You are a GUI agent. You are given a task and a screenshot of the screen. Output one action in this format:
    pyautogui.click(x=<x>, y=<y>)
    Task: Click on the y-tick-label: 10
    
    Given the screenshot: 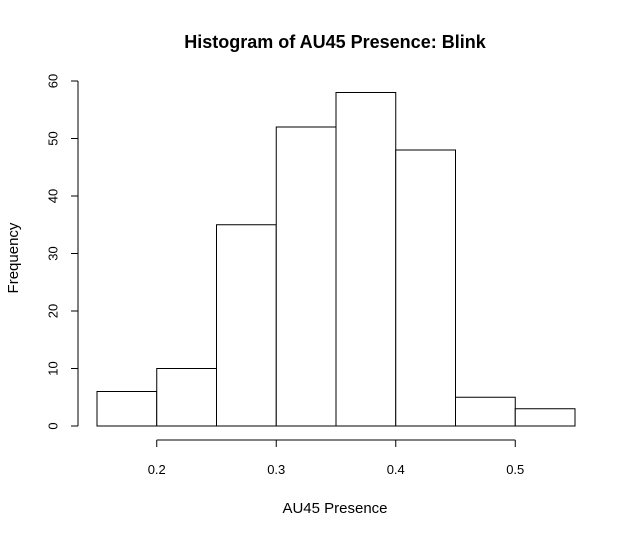 What is the action you would take?
    pyautogui.click(x=53, y=368)
    